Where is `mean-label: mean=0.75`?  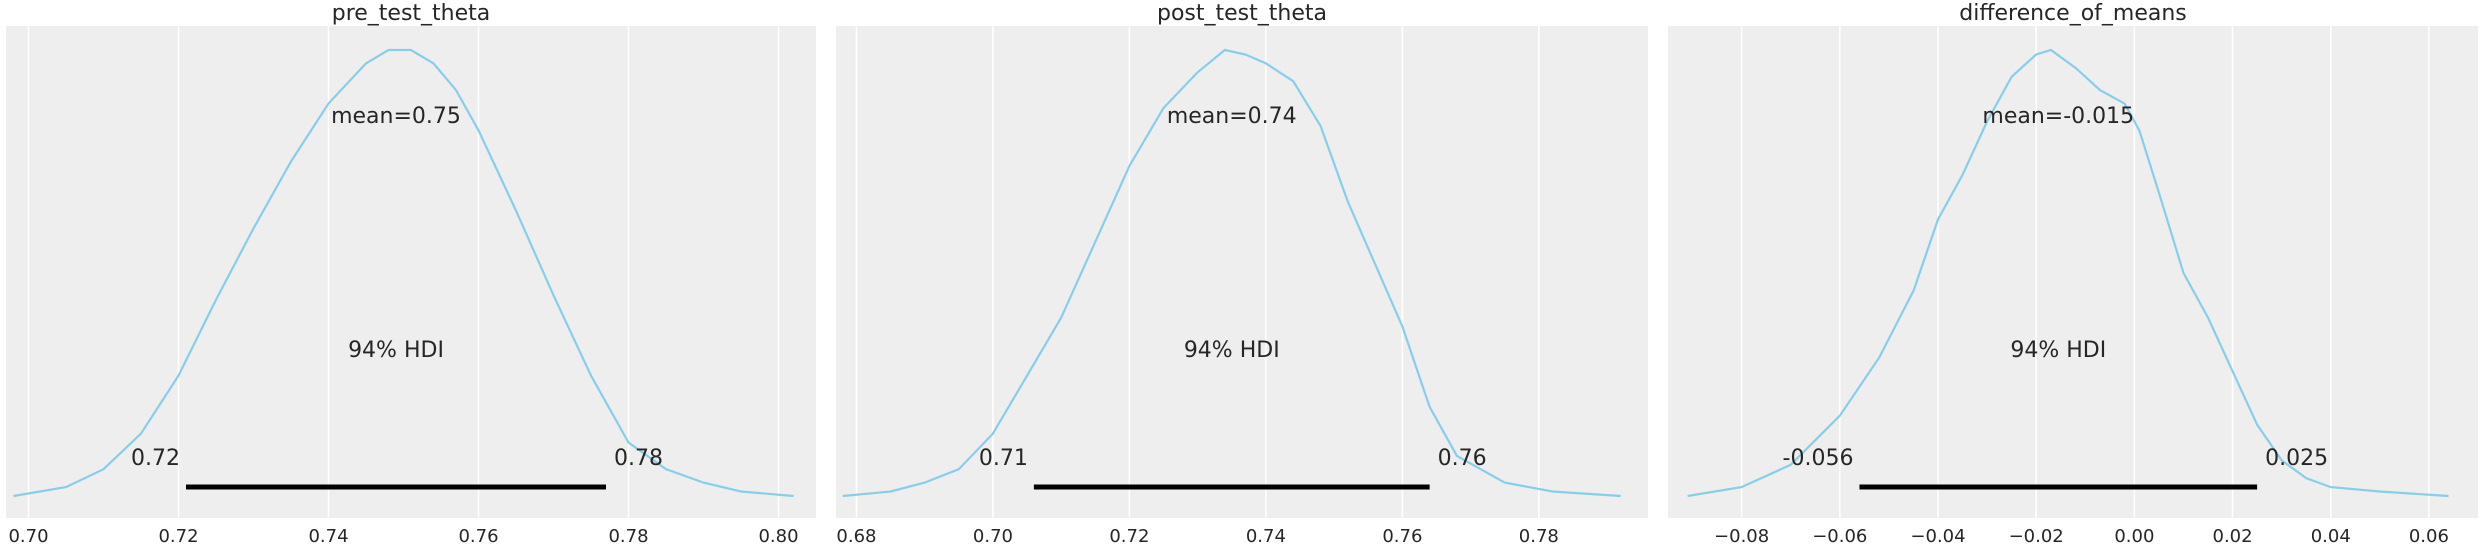
mean-label: mean=0.75 is located at coordinates (396, 116).